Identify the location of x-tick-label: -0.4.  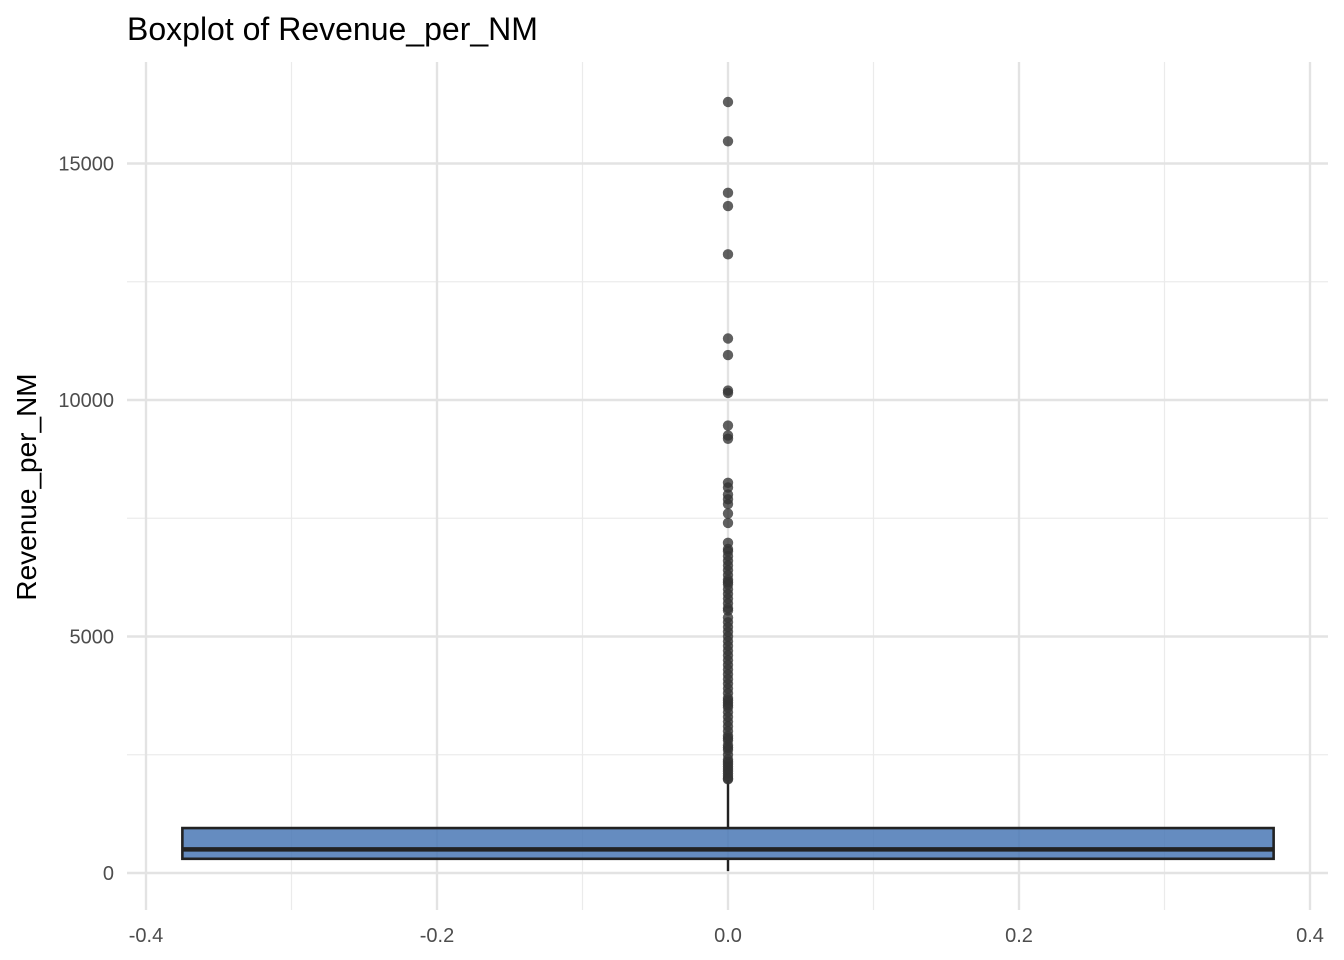
(146, 936).